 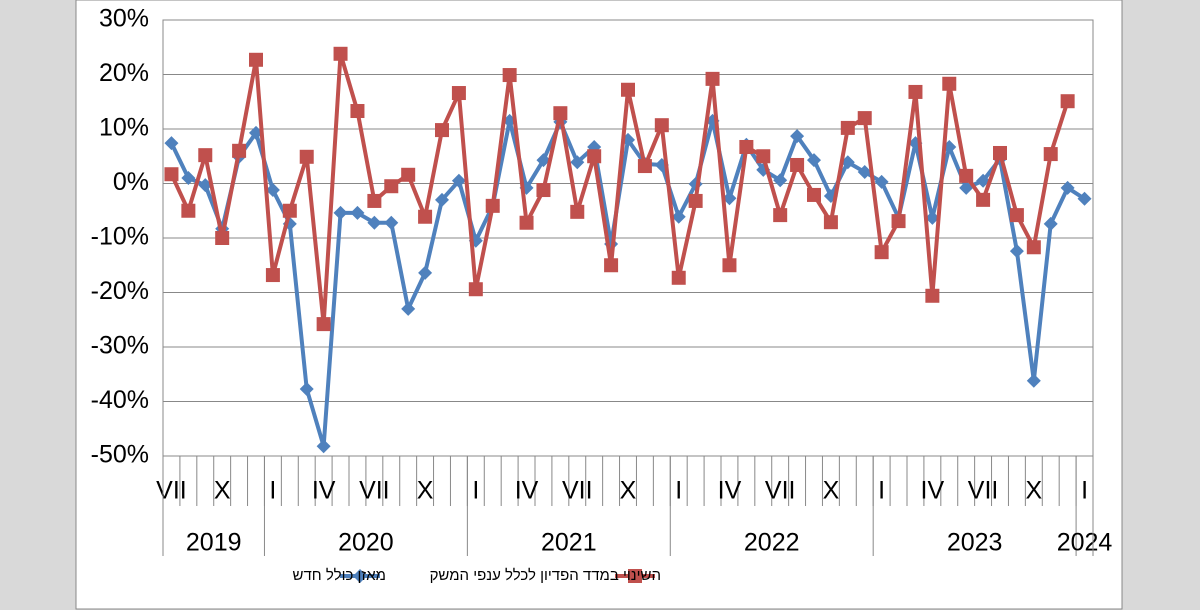 What do you see at coordinates (545, 575) in the screenshot?
I see `legend-label: השינוי במדד הפדיון לכלל ענפי המשק` at bounding box center [545, 575].